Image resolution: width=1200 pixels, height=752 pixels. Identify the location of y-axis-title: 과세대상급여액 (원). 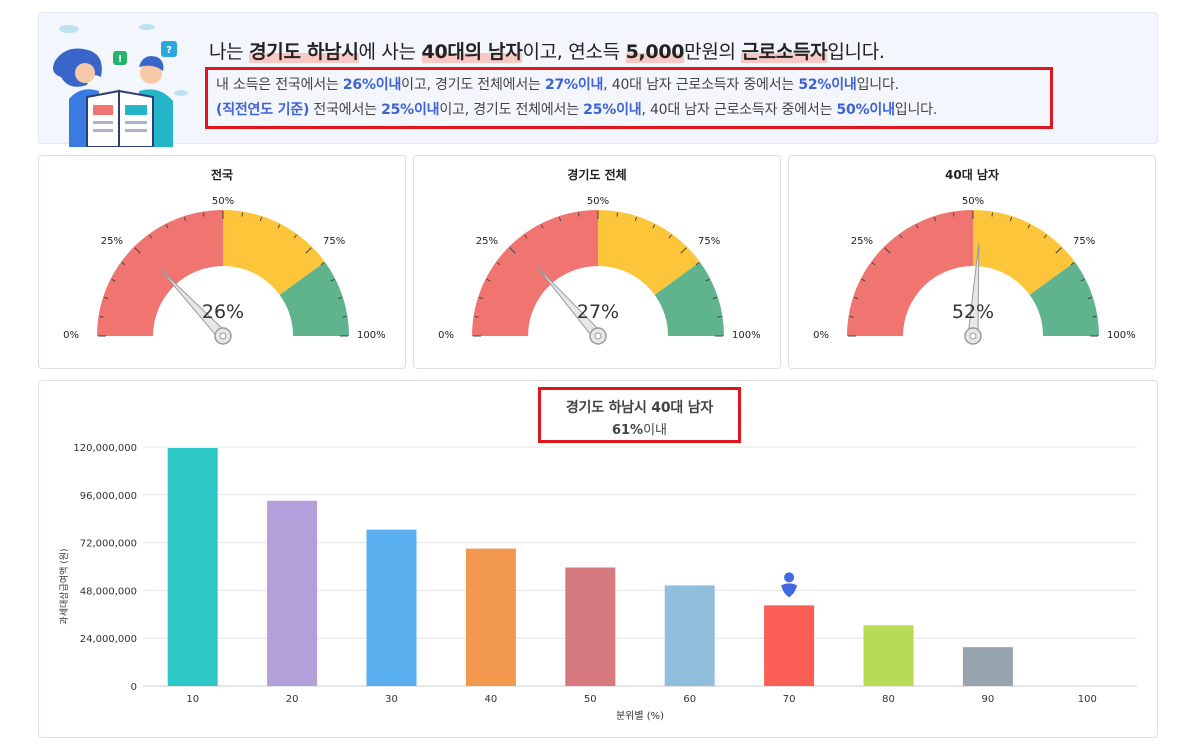
(64, 586).